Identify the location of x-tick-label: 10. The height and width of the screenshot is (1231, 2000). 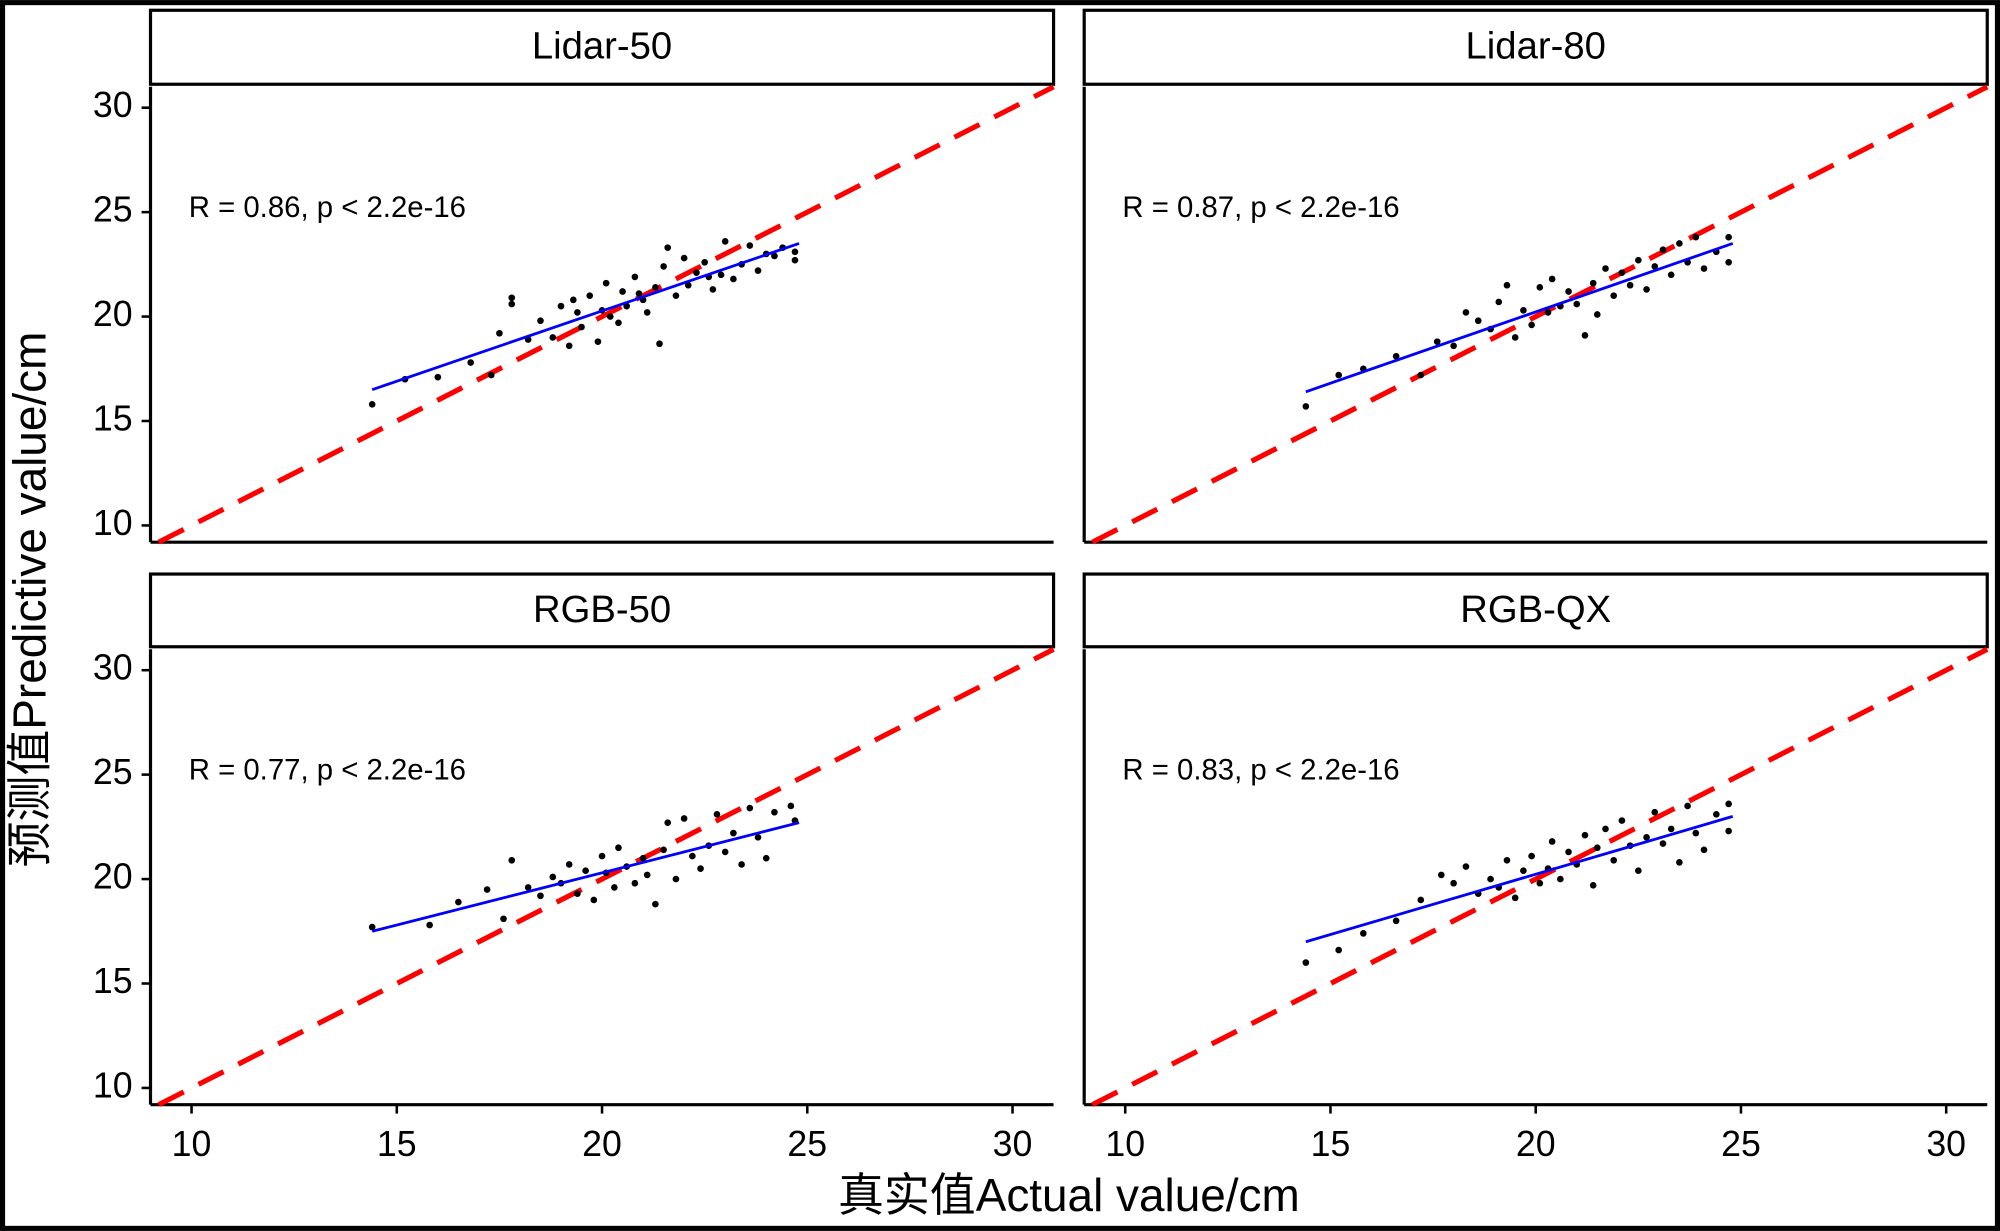
(1125, 1144).